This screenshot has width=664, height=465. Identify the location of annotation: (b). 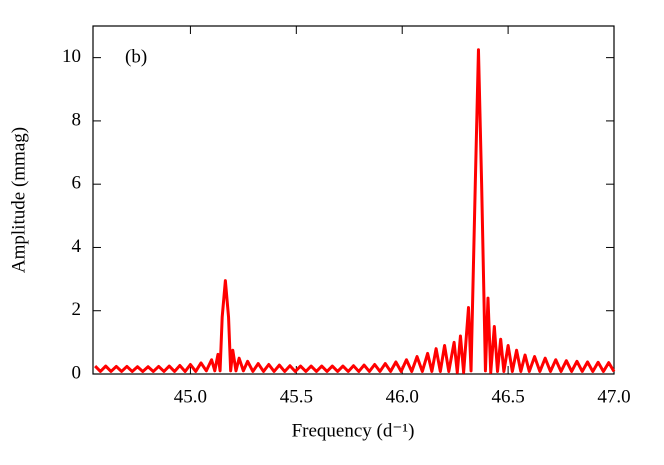
(136, 56).